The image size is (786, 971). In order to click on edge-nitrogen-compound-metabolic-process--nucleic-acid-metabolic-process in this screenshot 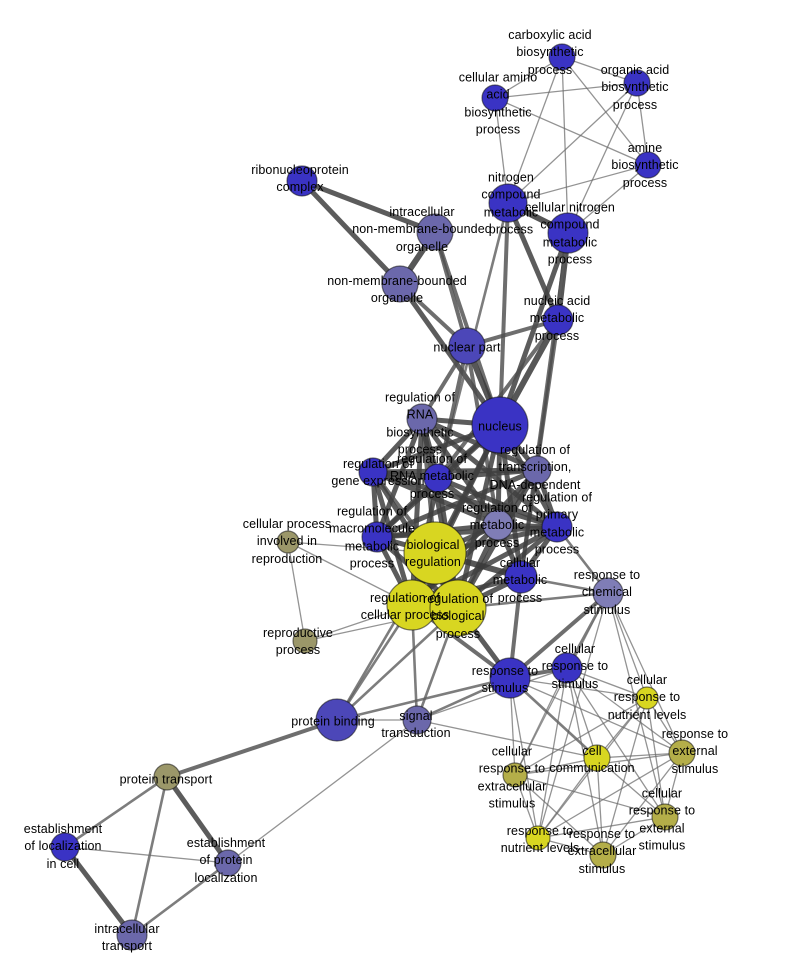, I will do `click(533, 261)`.